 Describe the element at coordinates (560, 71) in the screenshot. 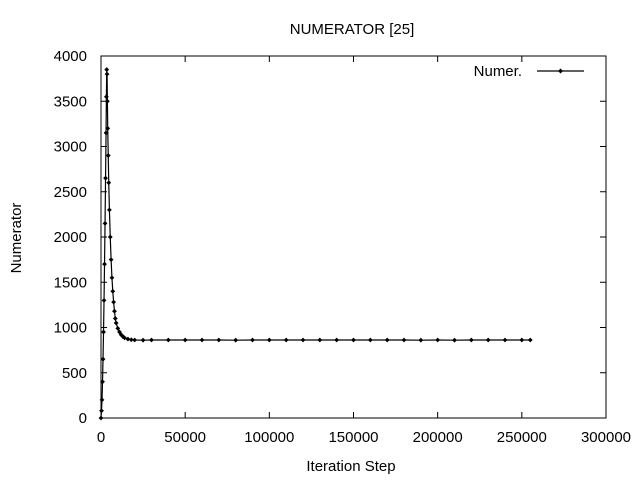

I see `legend-marker` at that location.